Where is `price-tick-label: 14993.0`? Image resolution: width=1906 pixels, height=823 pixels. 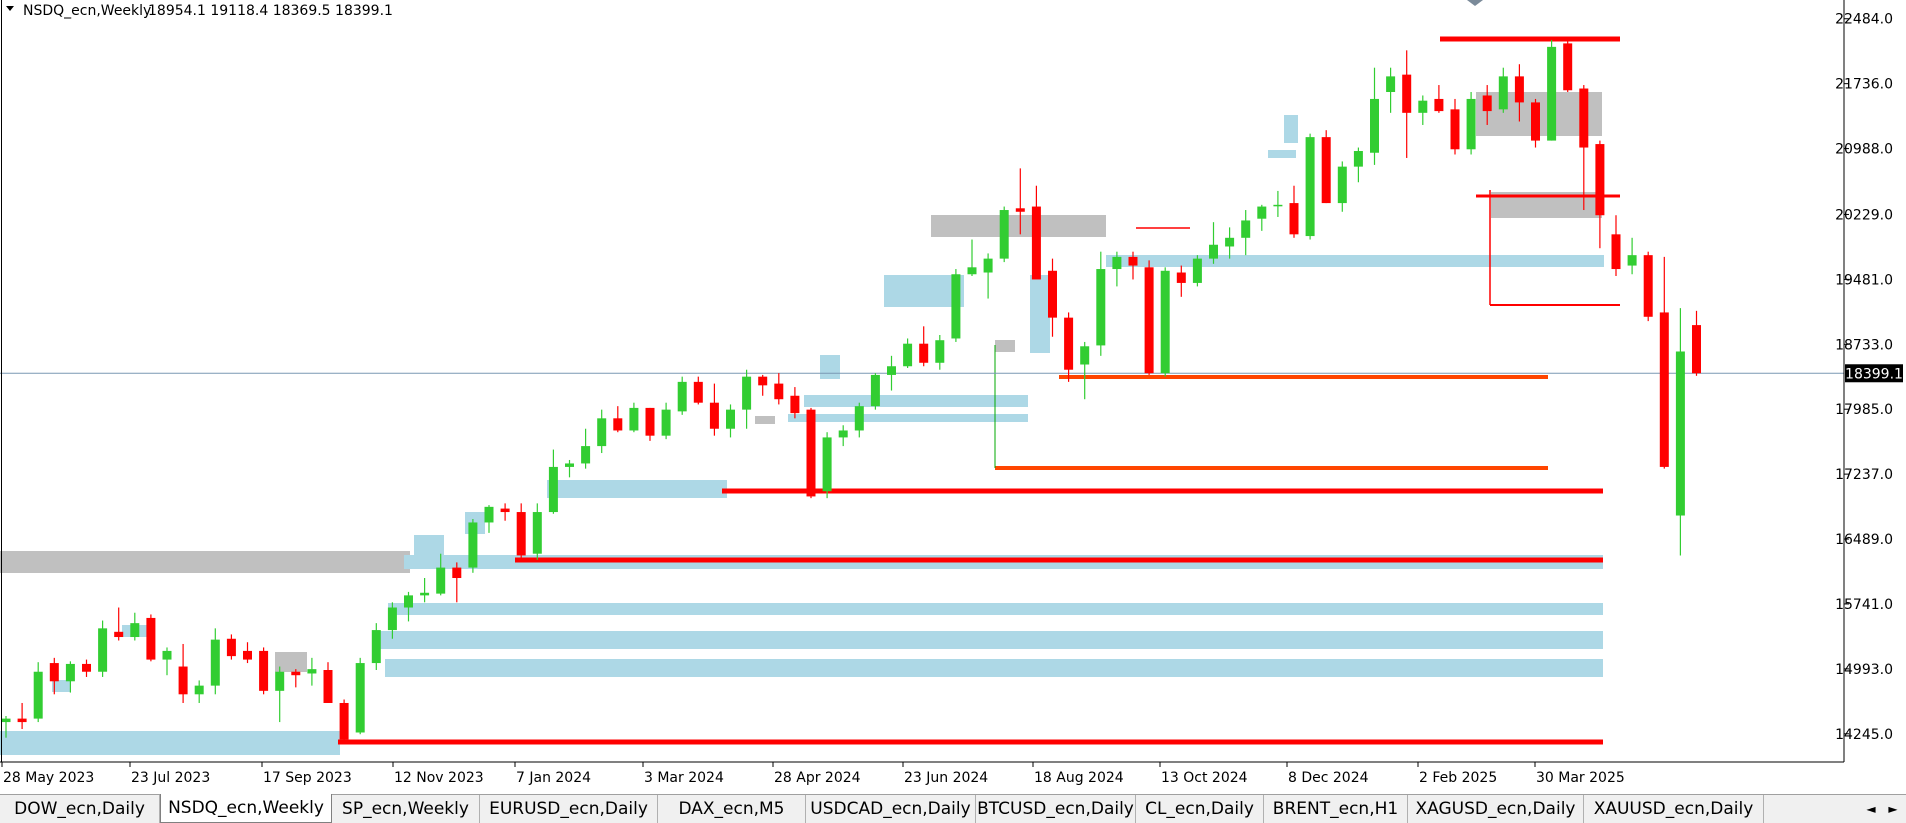 price-tick-label: 14993.0 is located at coordinates (1864, 670).